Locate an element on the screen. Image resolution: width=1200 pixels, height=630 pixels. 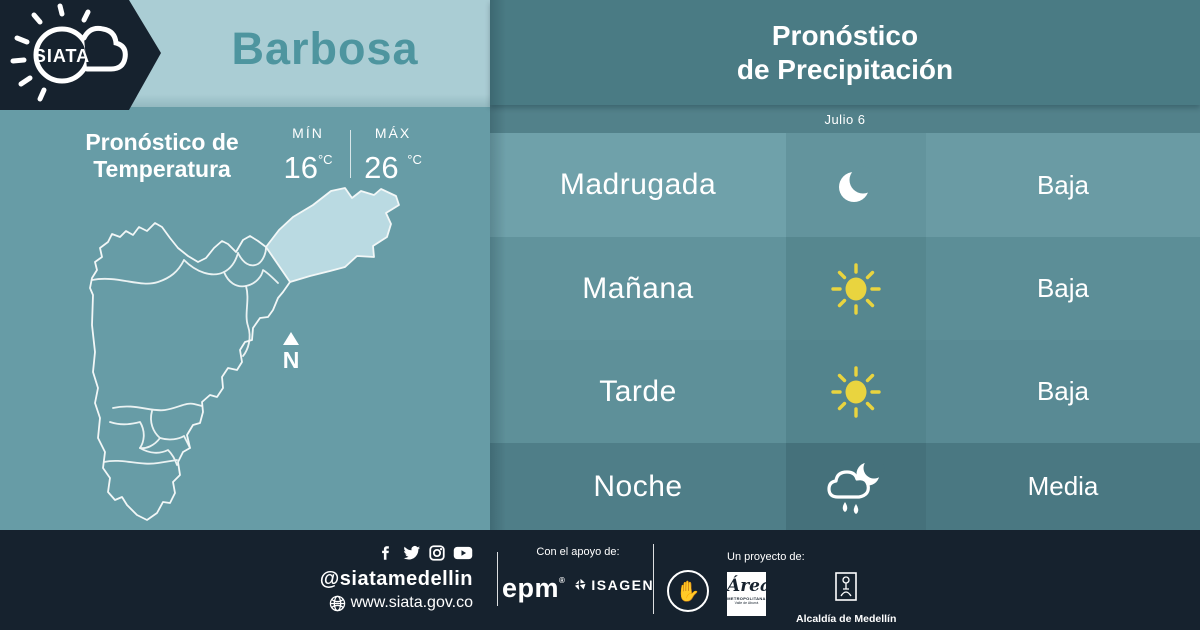
max-value: 26 °C is located at coordinates (393, 167).